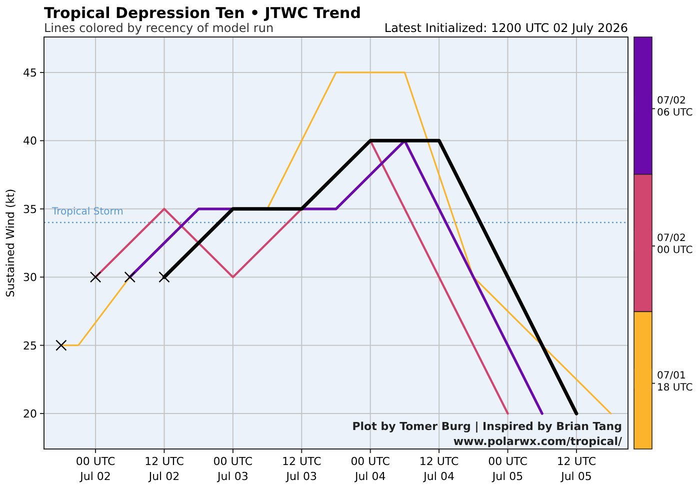 Image resolution: width=700 pixels, height=486 pixels. I want to click on x-tick-label: 12 UTC Jul 02, so click(164, 469).